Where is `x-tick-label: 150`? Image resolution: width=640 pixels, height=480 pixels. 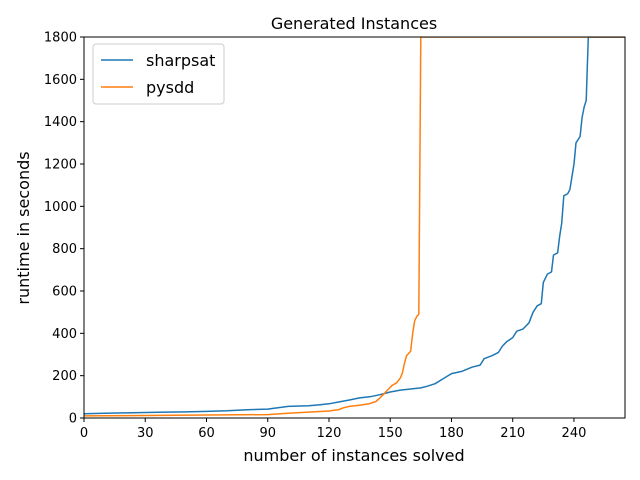
x-tick-label: 150 is located at coordinates (390, 433).